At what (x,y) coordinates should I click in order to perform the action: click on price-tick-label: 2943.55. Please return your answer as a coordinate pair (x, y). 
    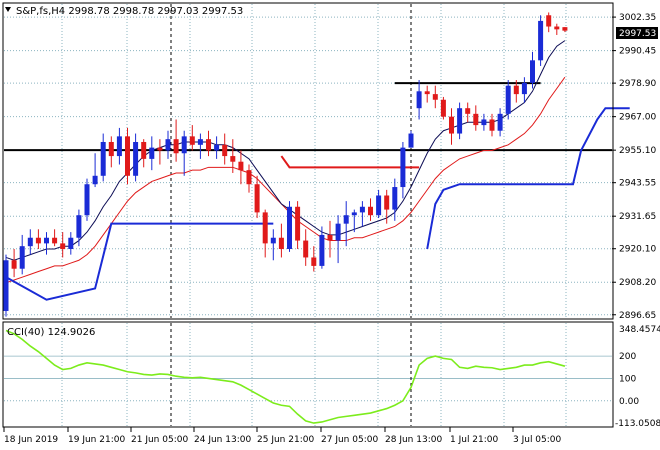
    Looking at the image, I should click on (637, 184).